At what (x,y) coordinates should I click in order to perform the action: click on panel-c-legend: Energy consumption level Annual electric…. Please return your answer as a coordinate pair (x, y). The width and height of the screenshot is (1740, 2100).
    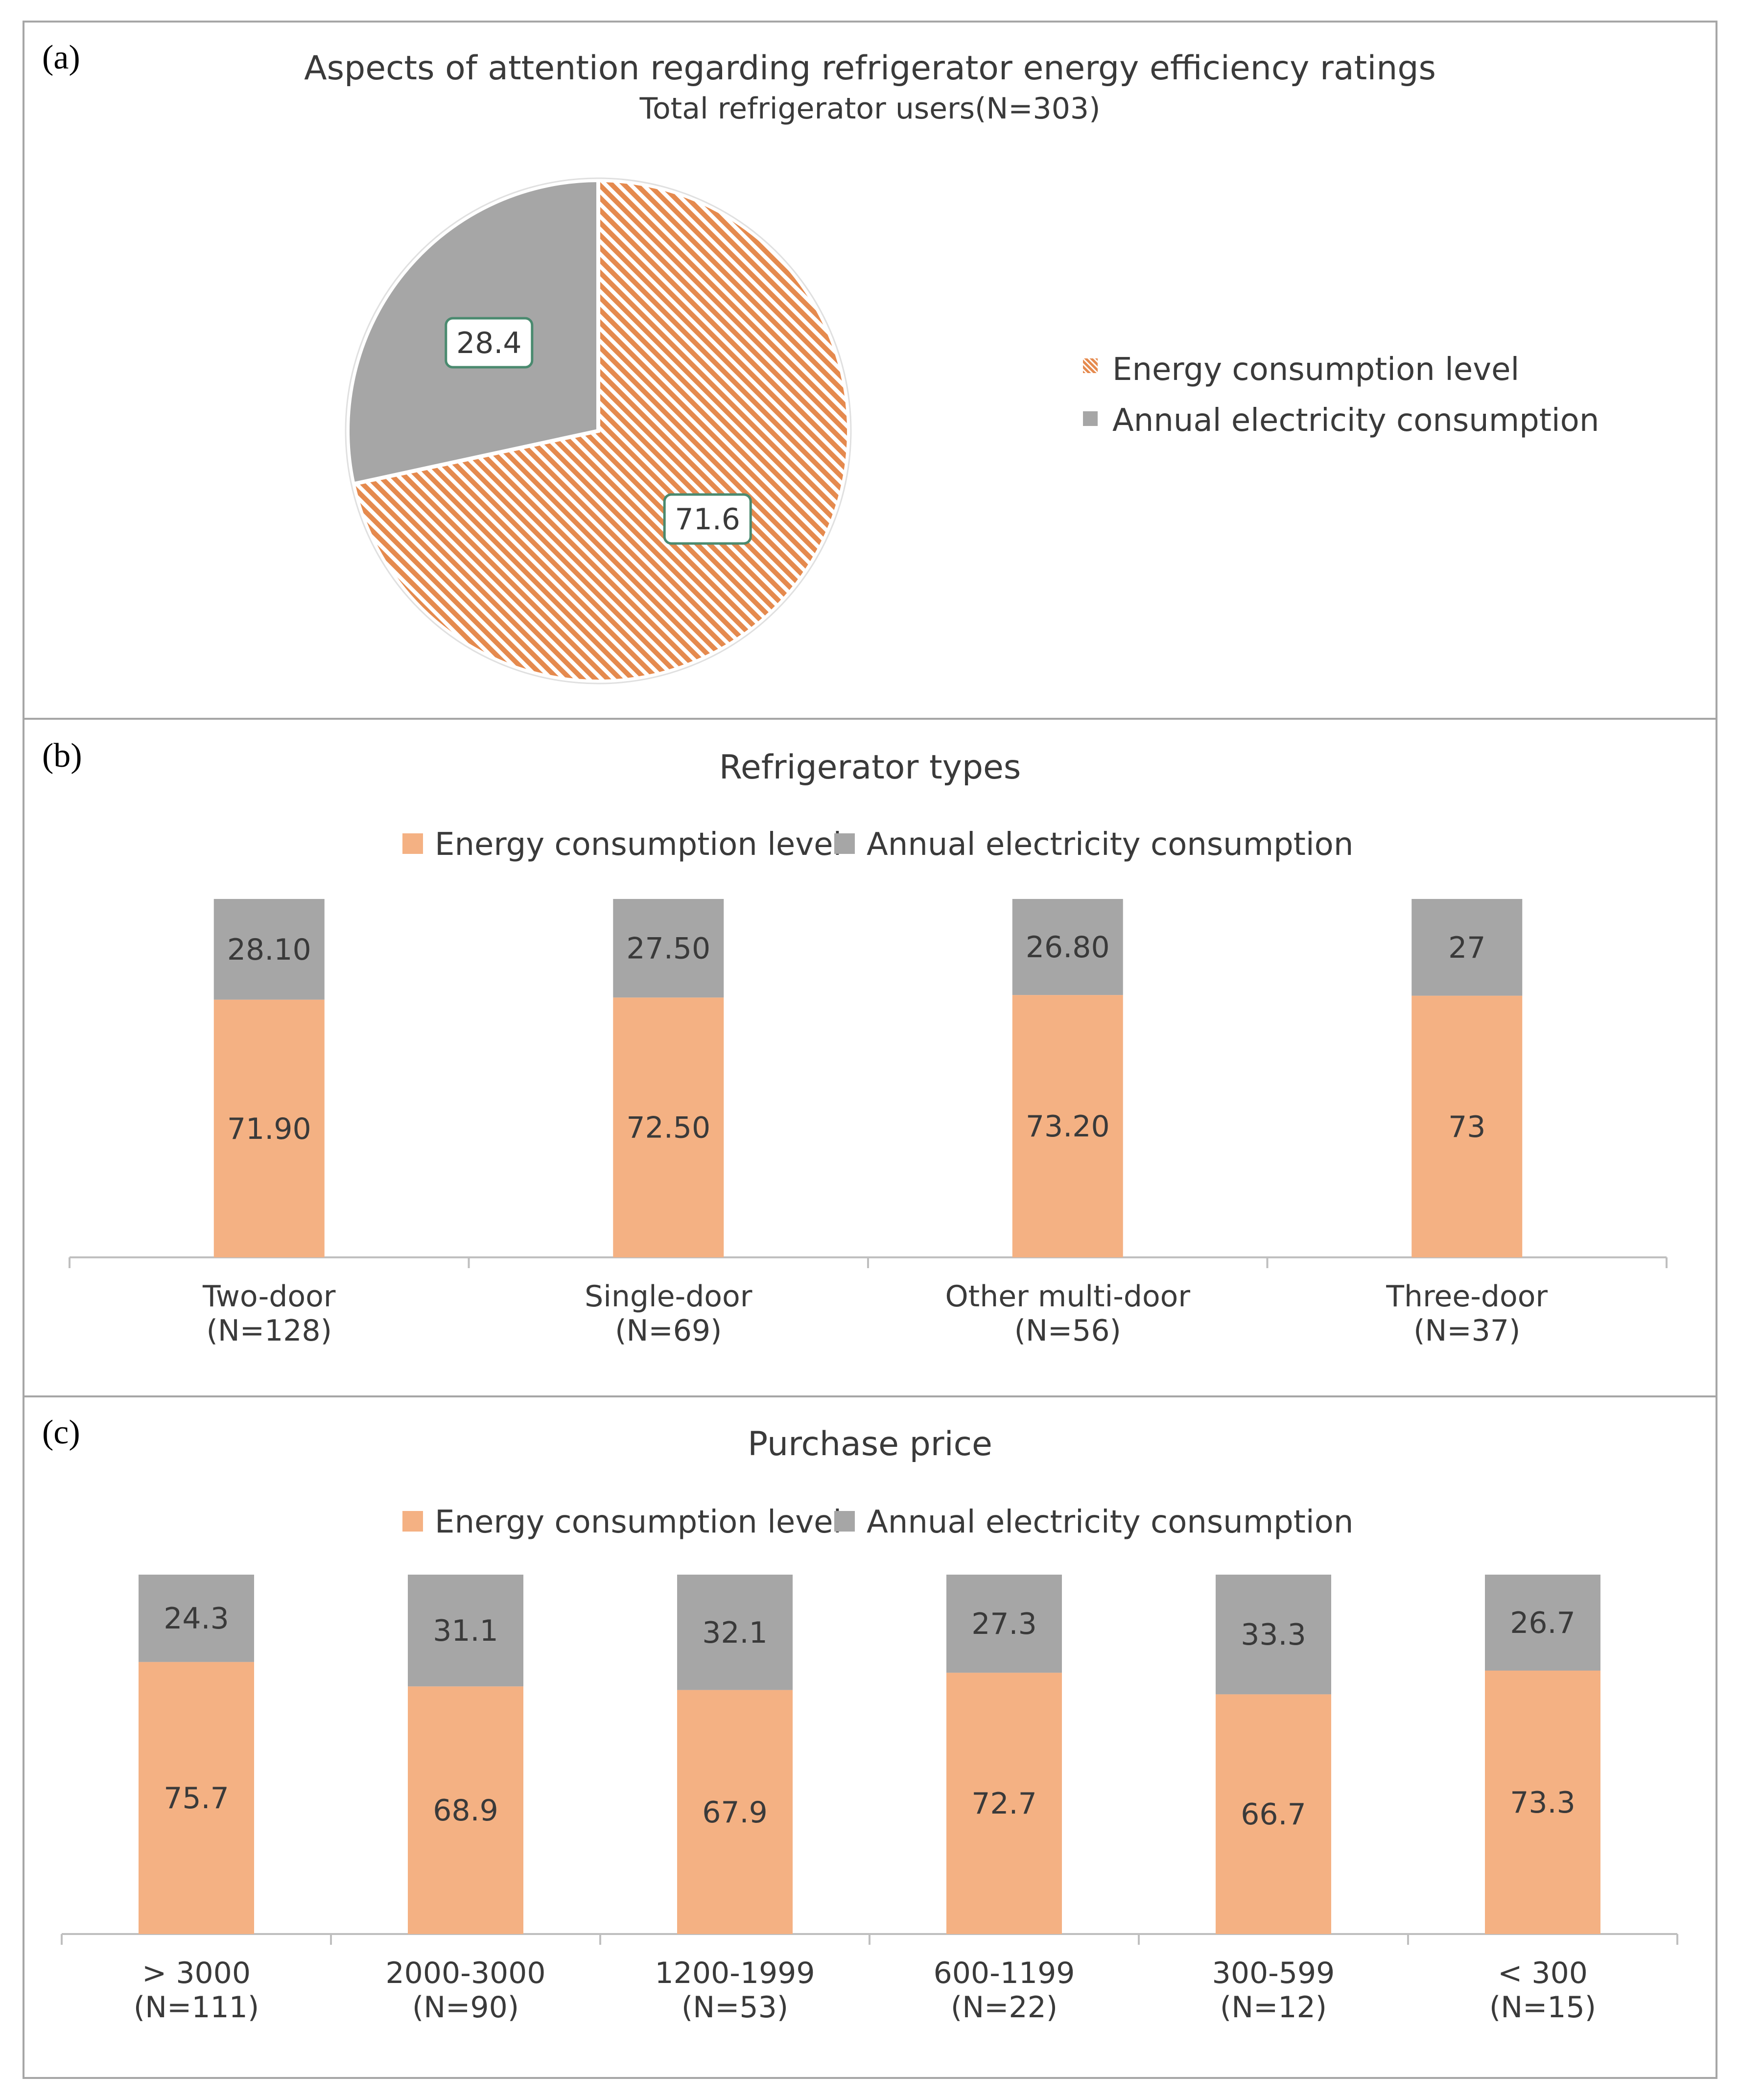
    Looking at the image, I should click on (877, 1522).